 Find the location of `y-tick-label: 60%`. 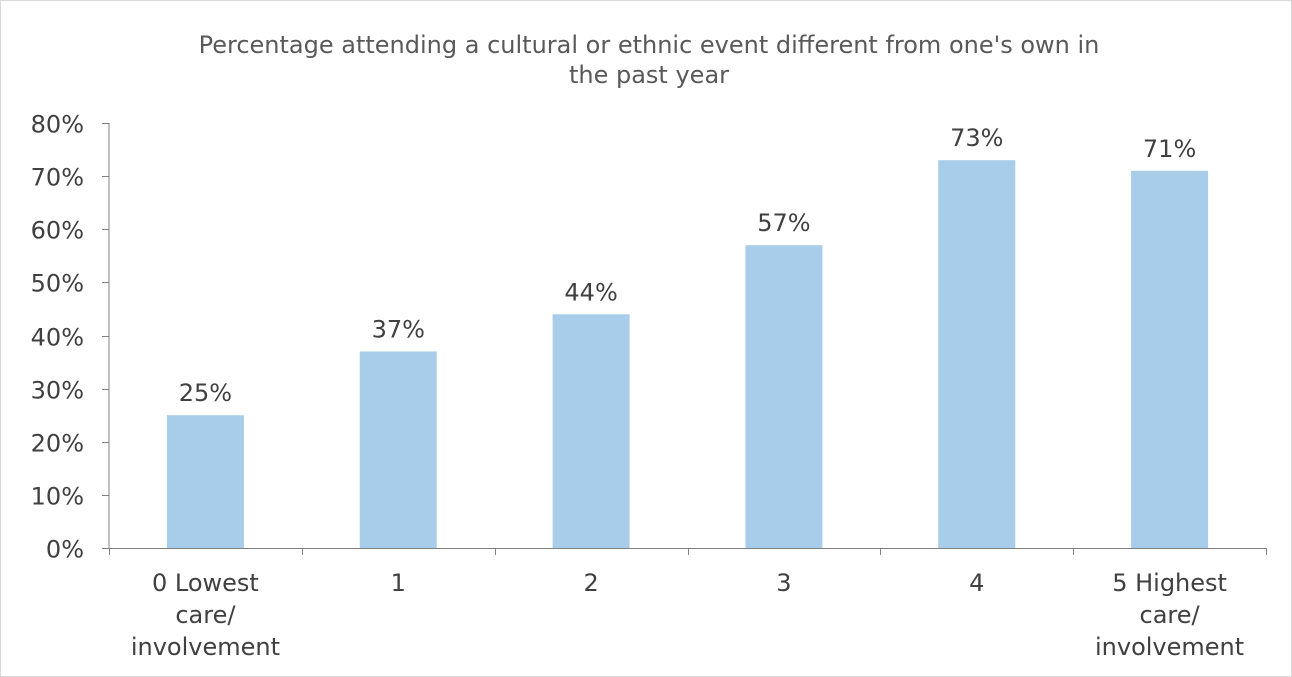

y-tick-label: 60% is located at coordinates (57, 231).